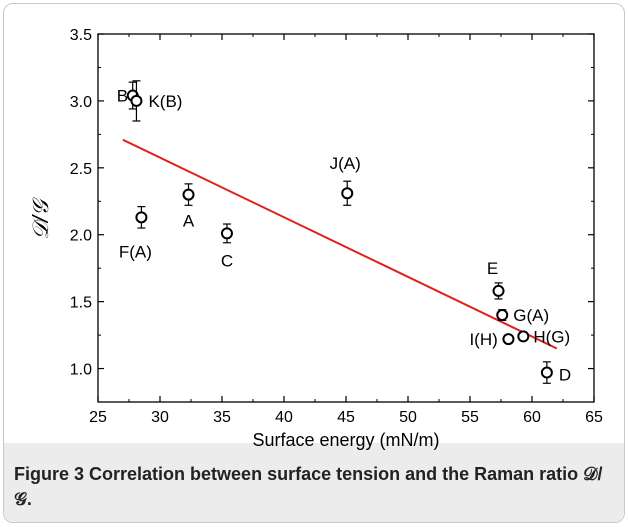 This screenshot has height=527, width=628. Describe the element at coordinates (81, 236) in the screenshot. I see `y-tick-label: 2.0` at that location.